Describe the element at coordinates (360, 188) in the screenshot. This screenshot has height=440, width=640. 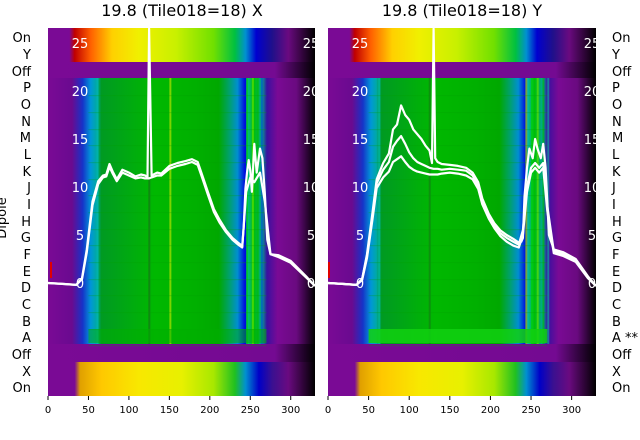
I see `overlay-tick-label: 10` at that location.